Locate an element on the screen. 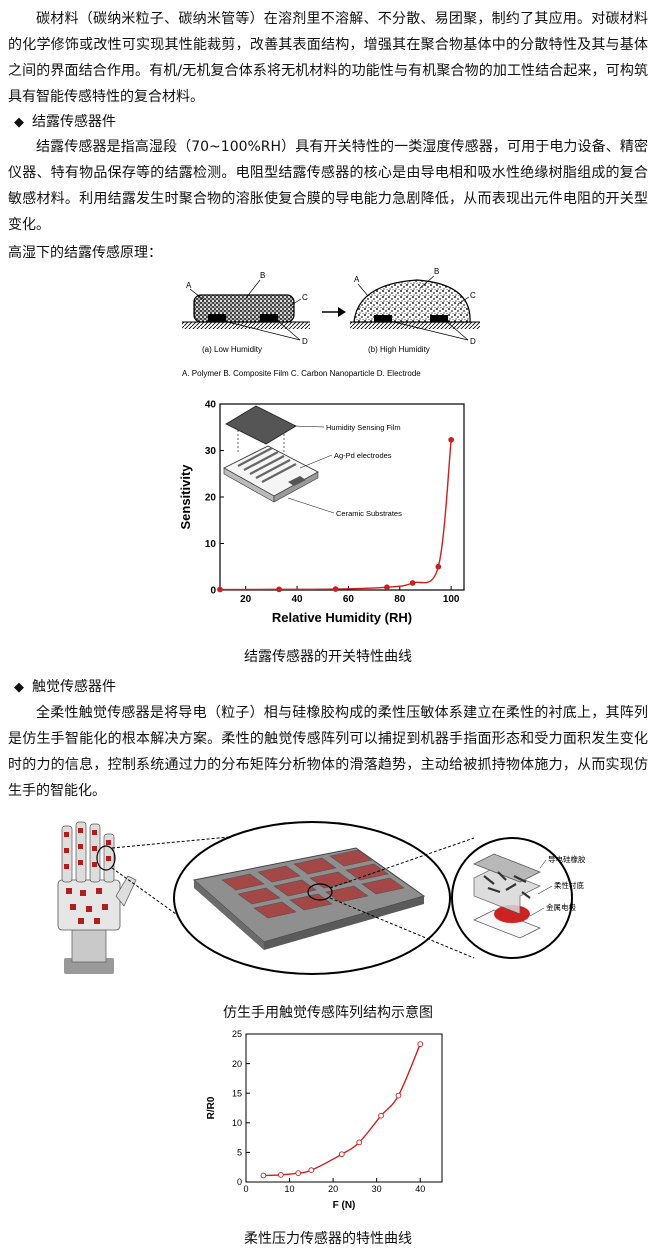 Image resolution: width=656 pixels, height=1248 pixels. label-a-right: A is located at coordinates (357, 279).